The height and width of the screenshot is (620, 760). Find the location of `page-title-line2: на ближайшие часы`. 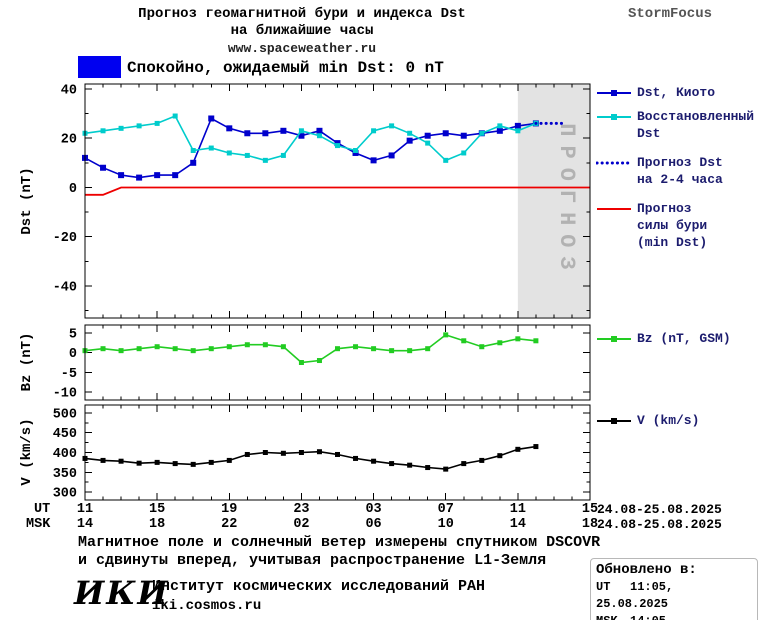

page-title-line2: на ближайшие часы is located at coordinates (302, 31).